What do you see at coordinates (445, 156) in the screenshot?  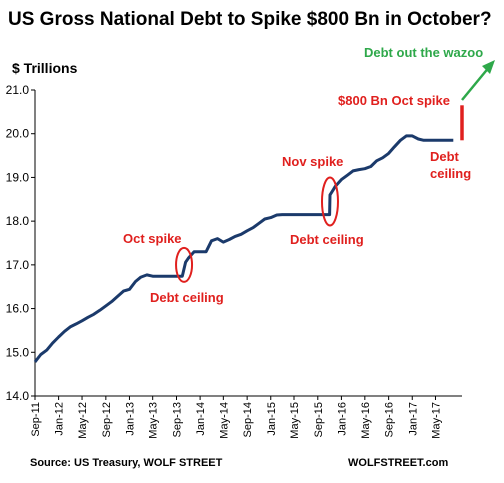 I see `annotation-debt: Debt` at bounding box center [445, 156].